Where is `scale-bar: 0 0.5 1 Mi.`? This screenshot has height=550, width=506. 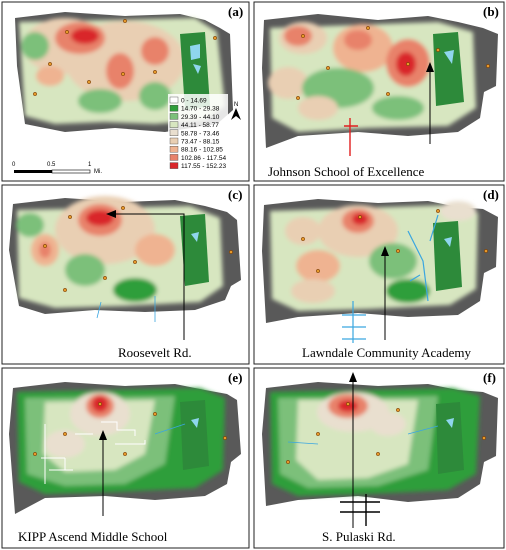
scale-bar: 0 0.5 1 Mi. is located at coordinates (57, 168).